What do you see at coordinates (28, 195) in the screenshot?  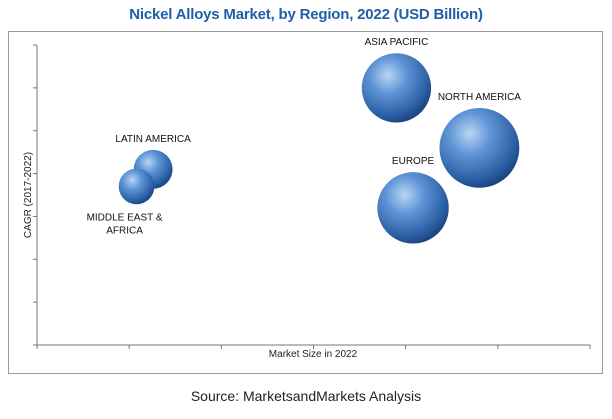 I see `y-axis-label: CAGR (2017-2022)` at bounding box center [28, 195].